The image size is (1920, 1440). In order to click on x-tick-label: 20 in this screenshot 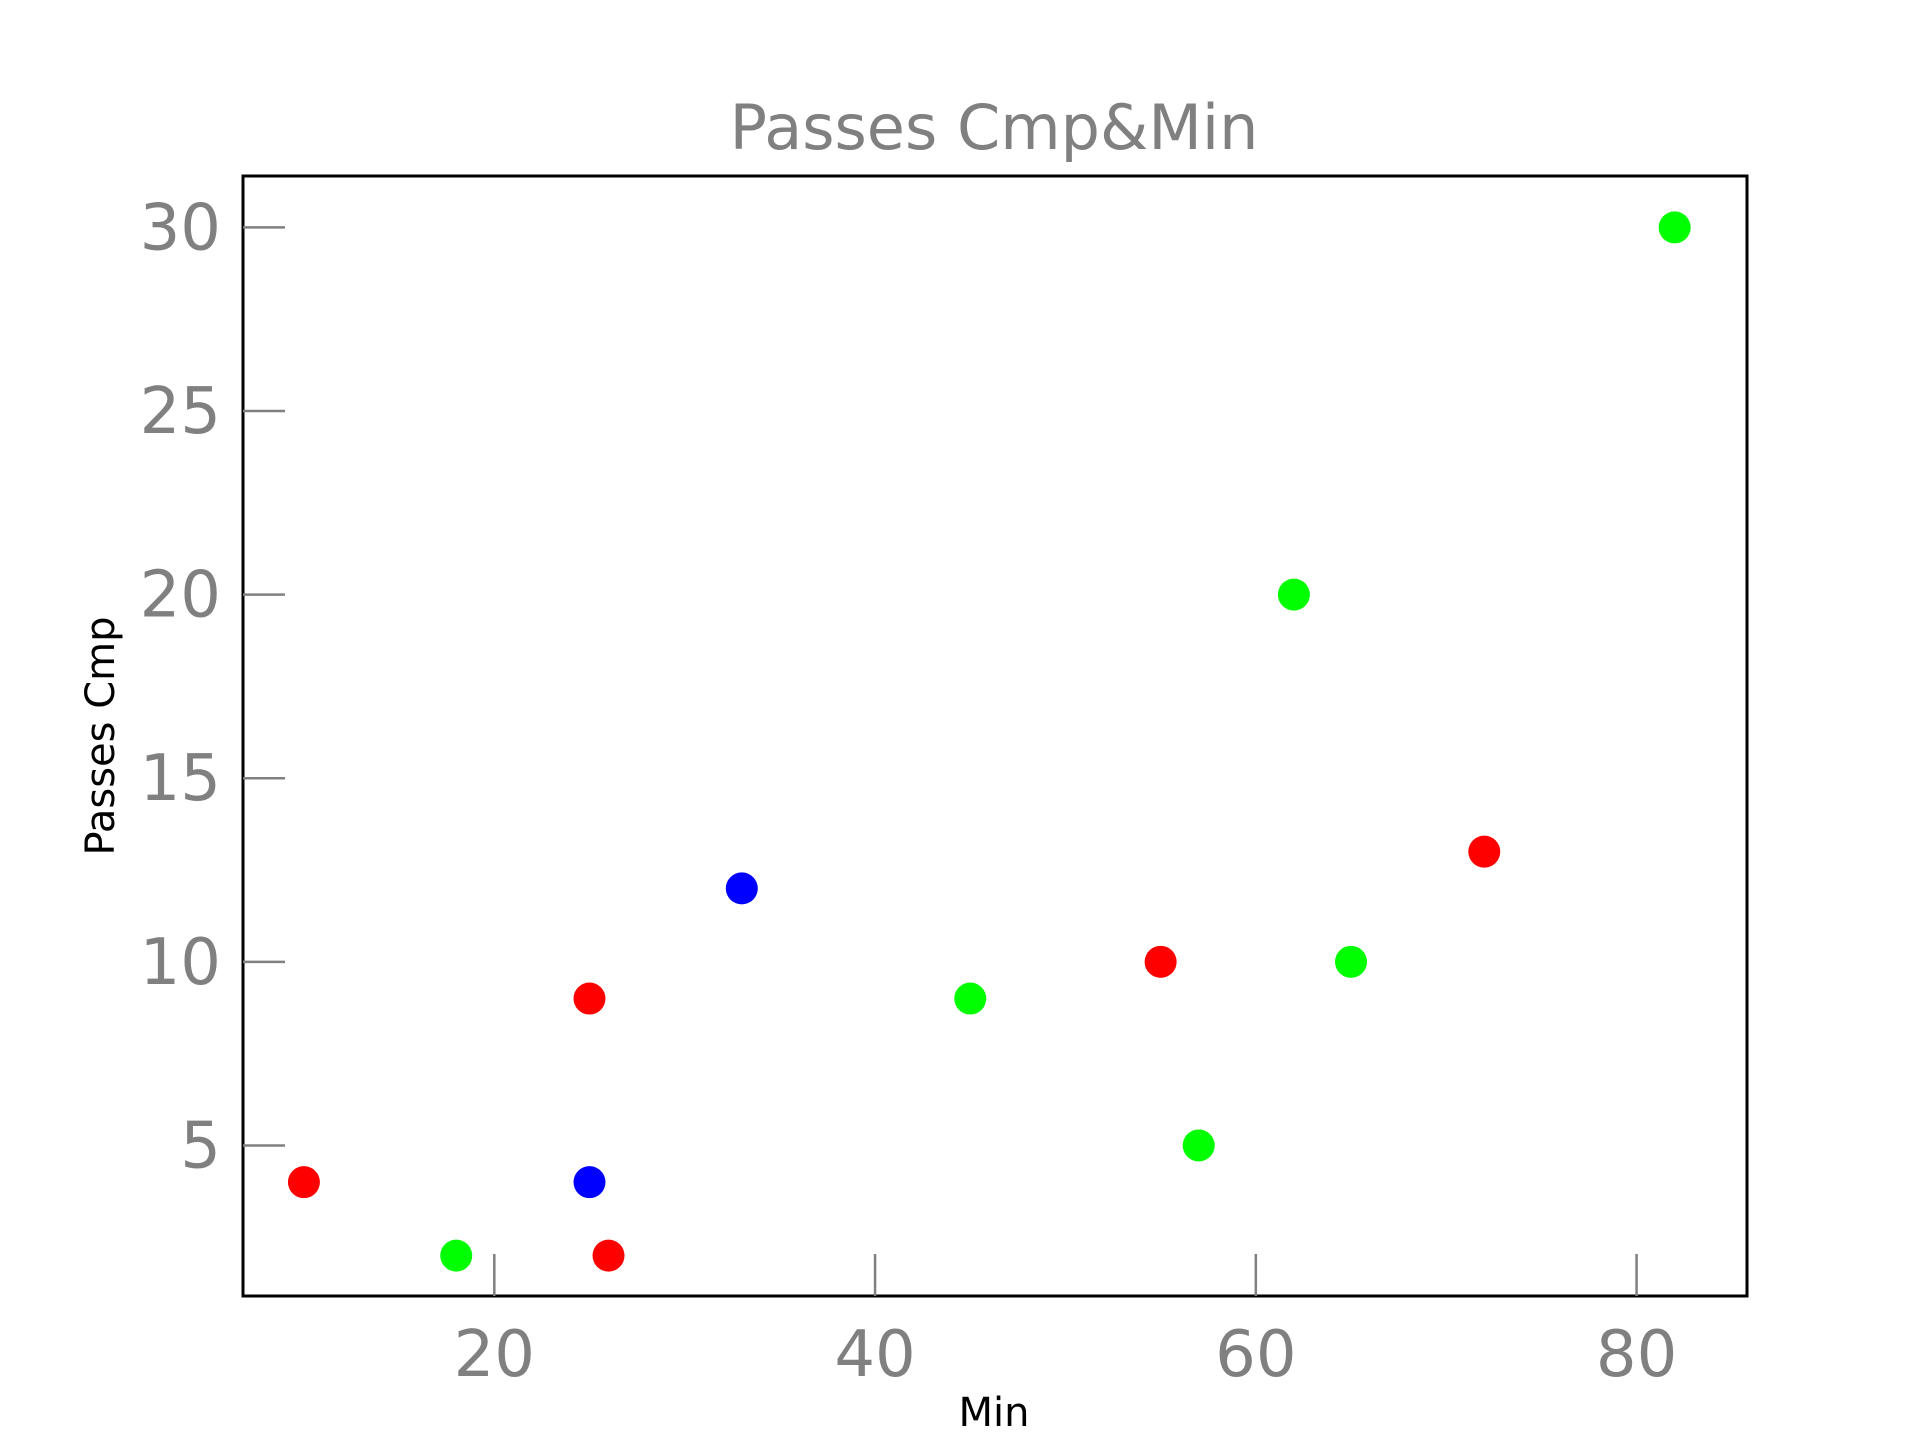, I will do `click(494, 1355)`.